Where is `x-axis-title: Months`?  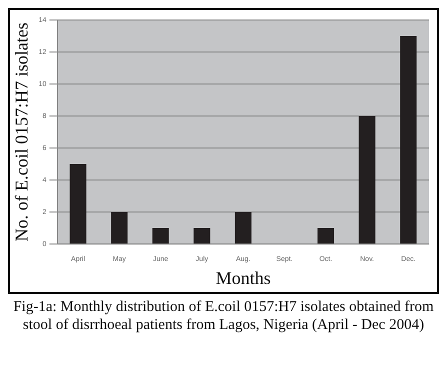
x-axis-title: Months is located at coordinates (243, 278).